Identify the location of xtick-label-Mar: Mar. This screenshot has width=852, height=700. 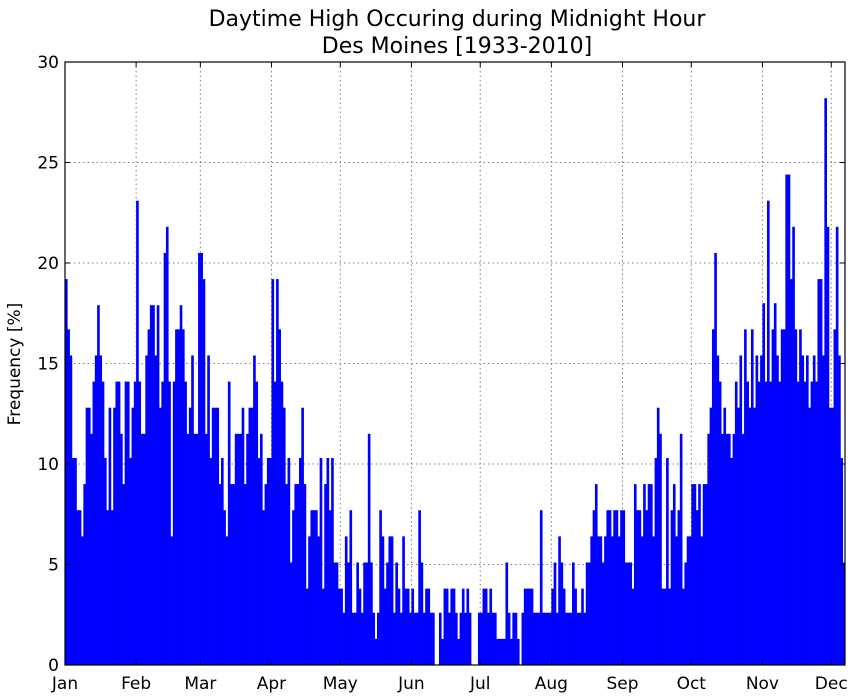
(200, 684).